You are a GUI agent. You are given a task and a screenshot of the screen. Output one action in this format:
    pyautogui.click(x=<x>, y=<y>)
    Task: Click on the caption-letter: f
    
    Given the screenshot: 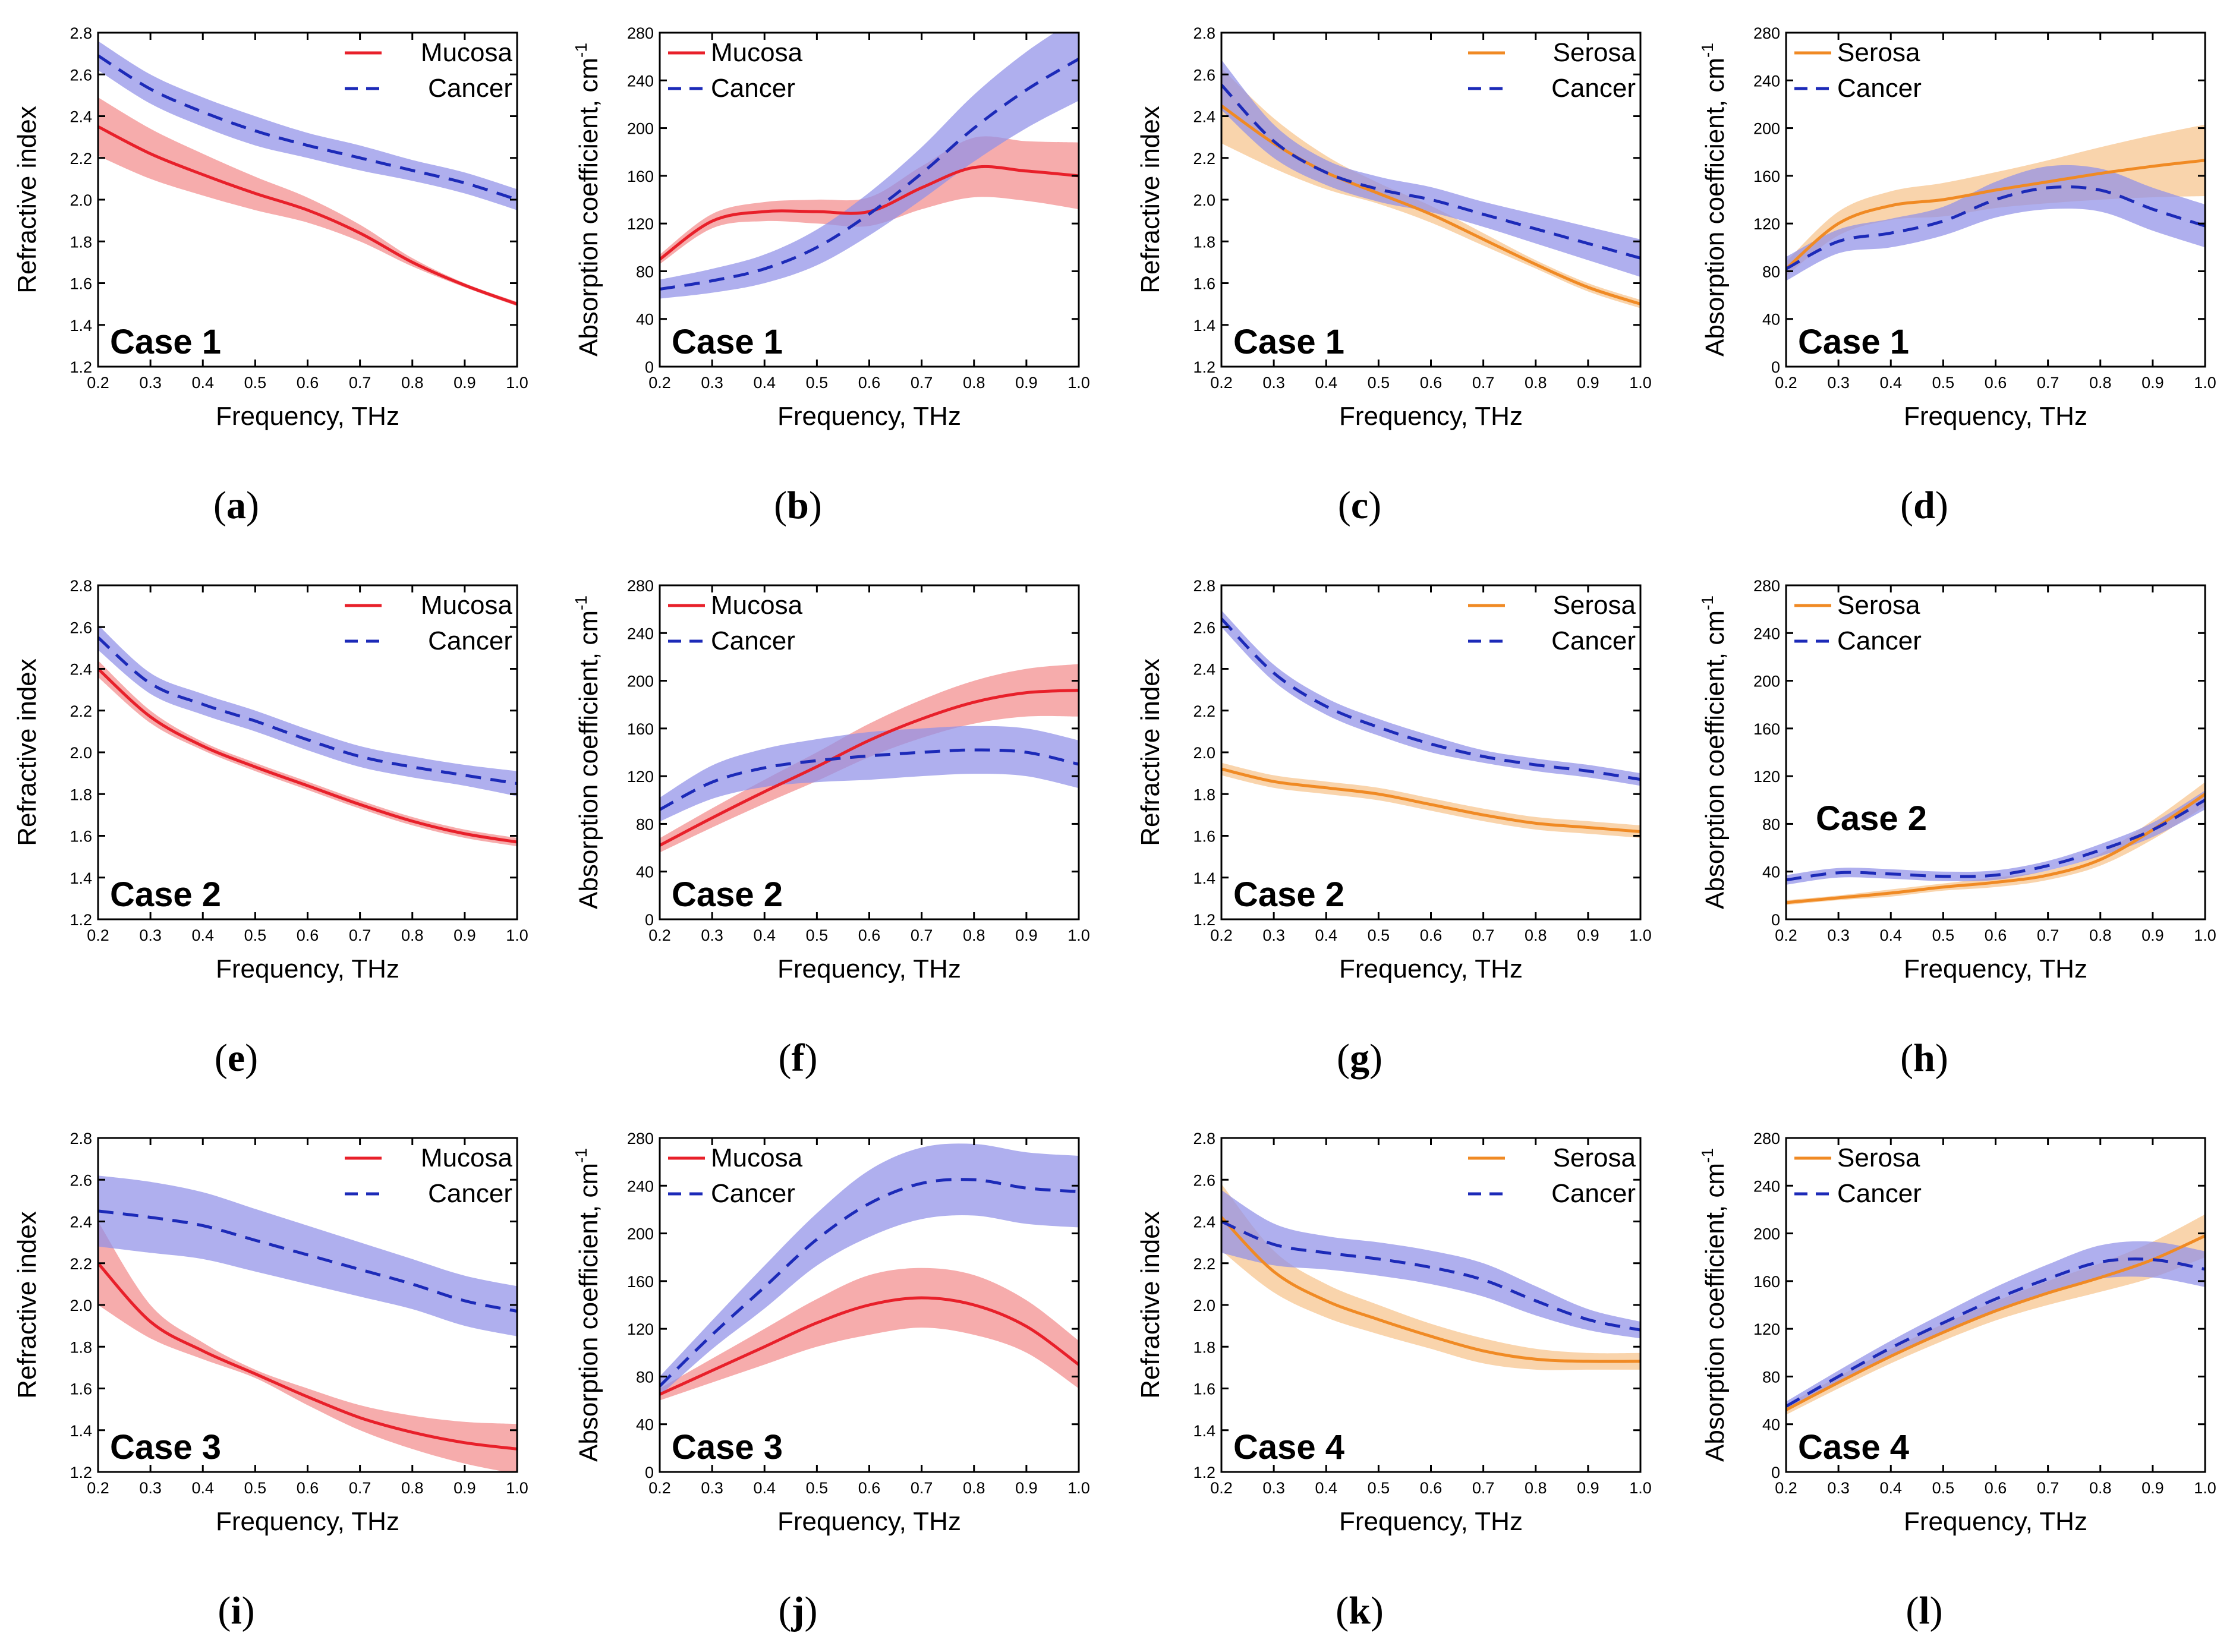 What is the action you would take?
    pyautogui.click(x=799, y=1058)
    